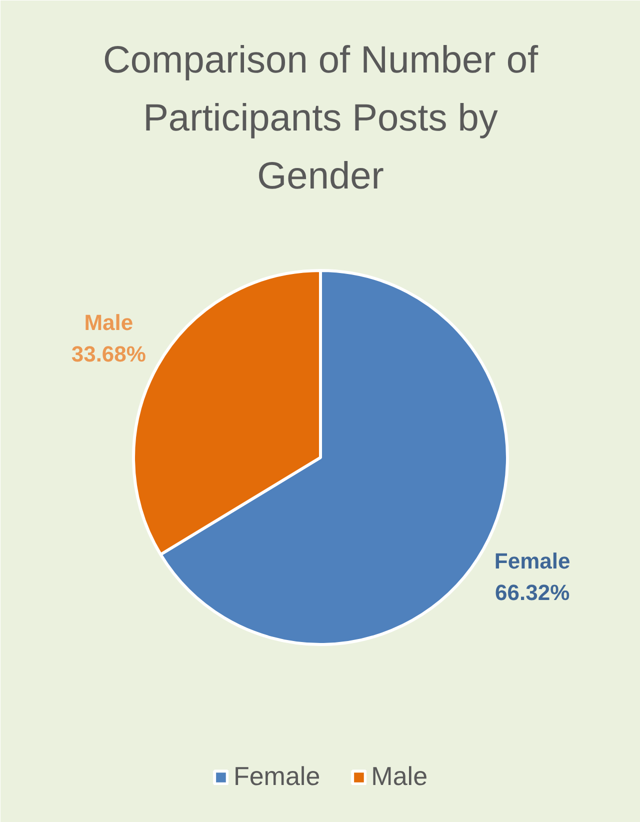  What do you see at coordinates (276, 776) in the screenshot?
I see `legend-label: Female` at bounding box center [276, 776].